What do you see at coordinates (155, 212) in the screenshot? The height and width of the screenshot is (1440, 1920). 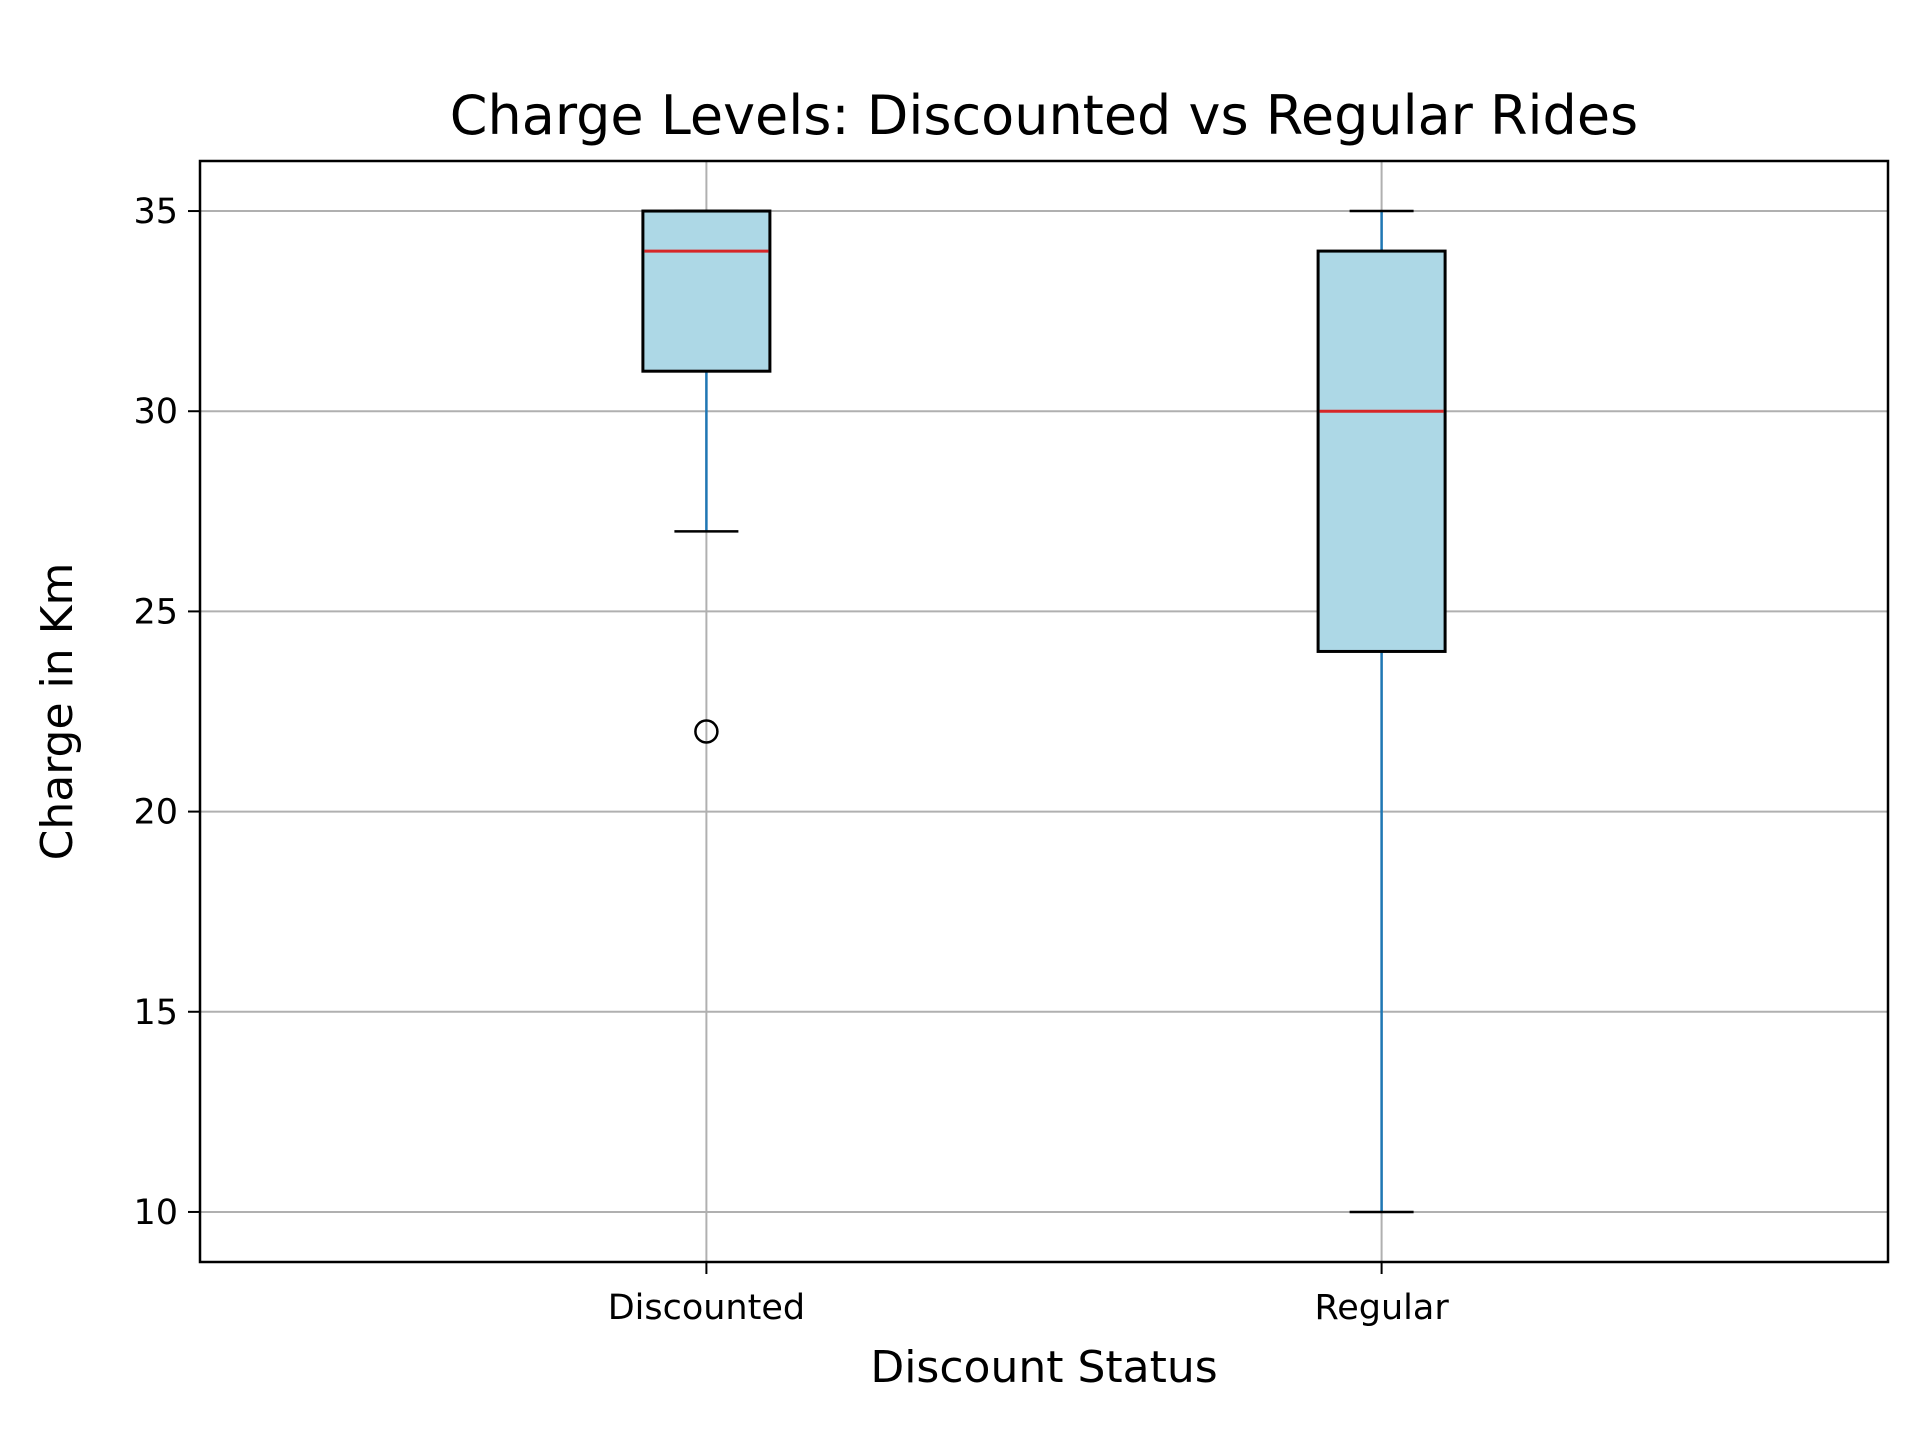 I see `y-tick-label: 35` at bounding box center [155, 212].